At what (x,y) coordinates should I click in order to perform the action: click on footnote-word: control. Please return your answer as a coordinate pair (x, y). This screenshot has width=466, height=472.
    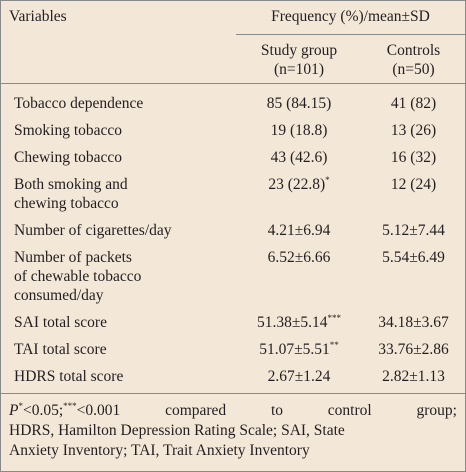
    Looking at the image, I should click on (349, 410).